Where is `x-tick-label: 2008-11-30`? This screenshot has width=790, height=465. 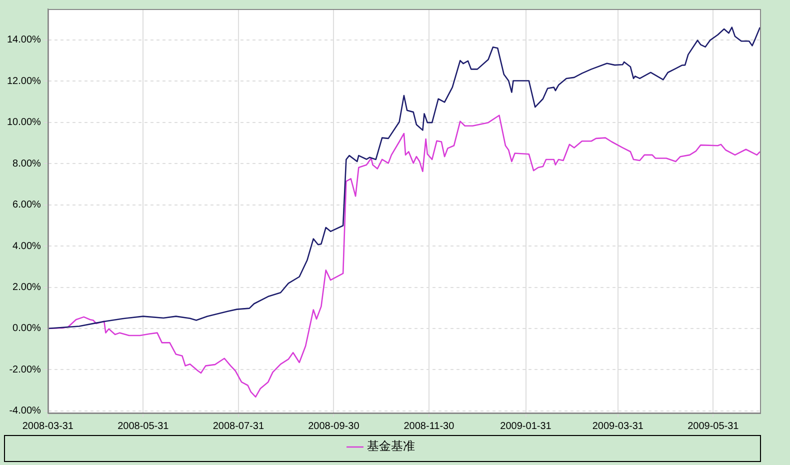 x-tick-label: 2008-11-30 is located at coordinates (429, 426).